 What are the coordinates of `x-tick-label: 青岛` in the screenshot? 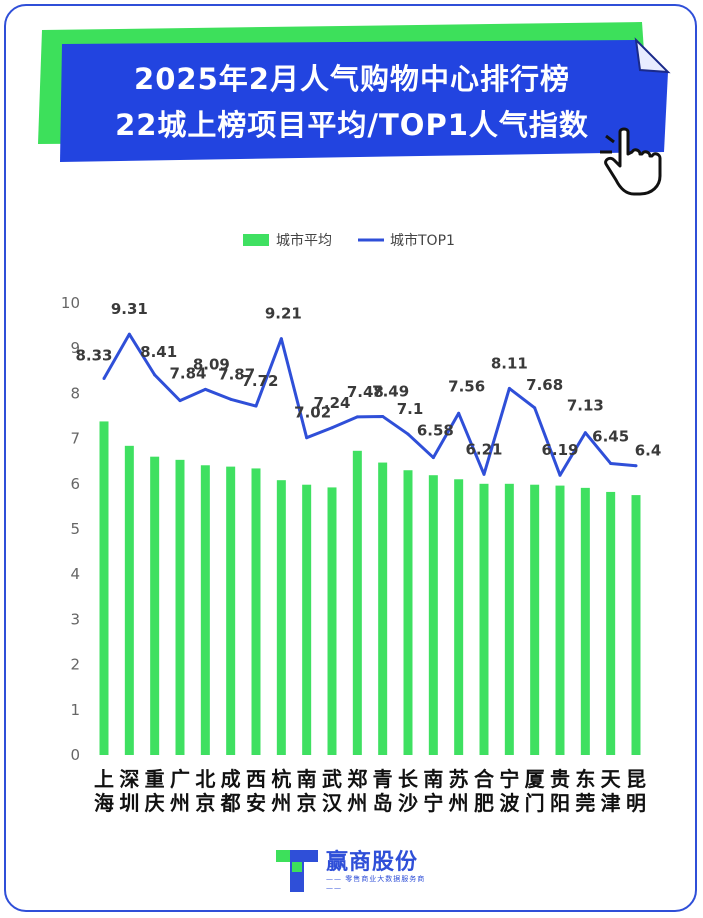 It's located at (383, 791).